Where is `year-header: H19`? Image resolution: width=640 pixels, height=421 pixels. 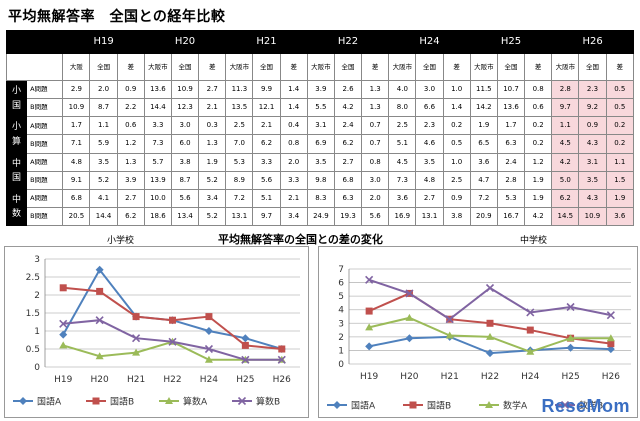 year-header: H19 is located at coordinates (103, 42).